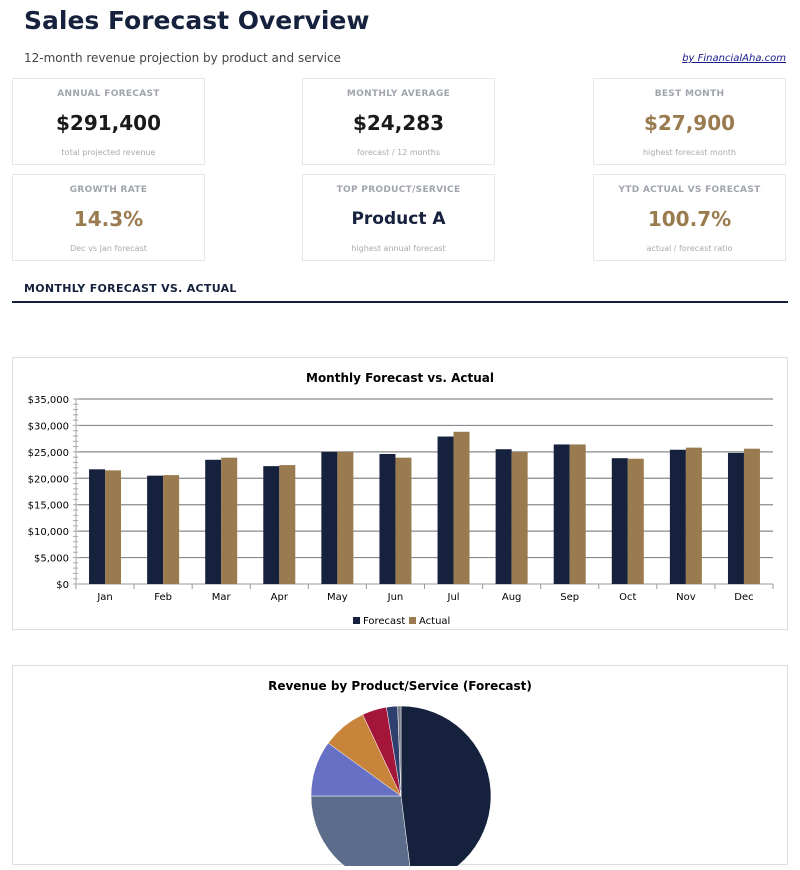 The width and height of the screenshot is (800, 870). What do you see at coordinates (512, 597) in the screenshot?
I see `x-tick-label: Aug` at bounding box center [512, 597].